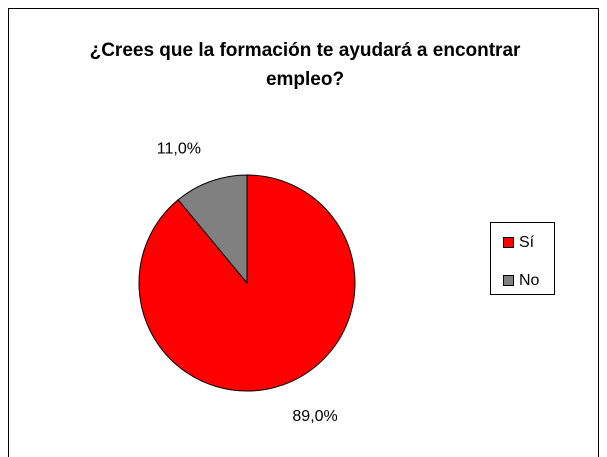  What do you see at coordinates (522, 258) in the screenshot?
I see `legend-box` at bounding box center [522, 258].